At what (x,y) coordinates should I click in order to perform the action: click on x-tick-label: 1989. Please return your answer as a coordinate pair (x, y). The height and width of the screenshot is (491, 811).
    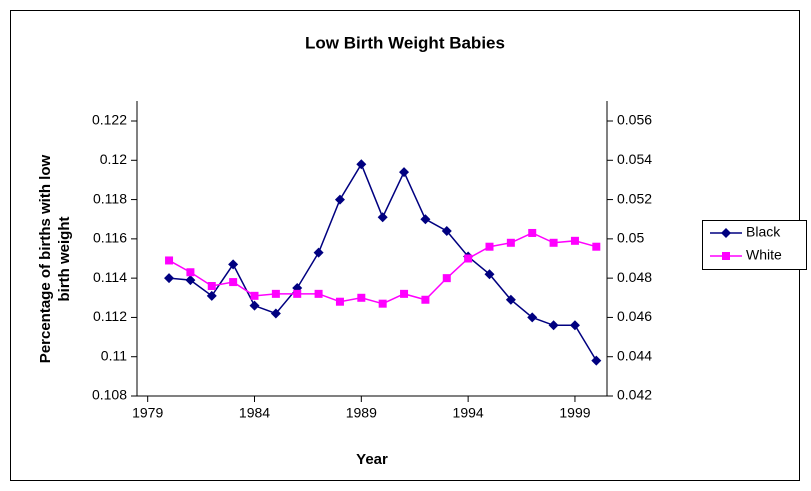
    Looking at the image, I should click on (361, 413).